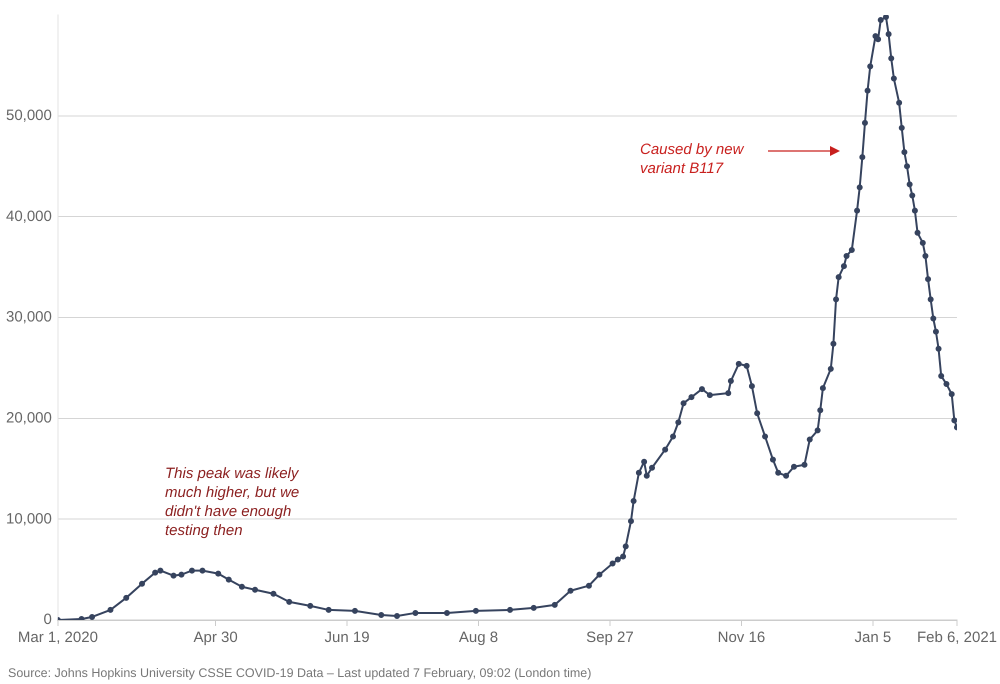 This screenshot has width=1000, height=684. What do you see at coordinates (58, 637) in the screenshot?
I see `x-tick-label: Mar 1, 2020` at bounding box center [58, 637].